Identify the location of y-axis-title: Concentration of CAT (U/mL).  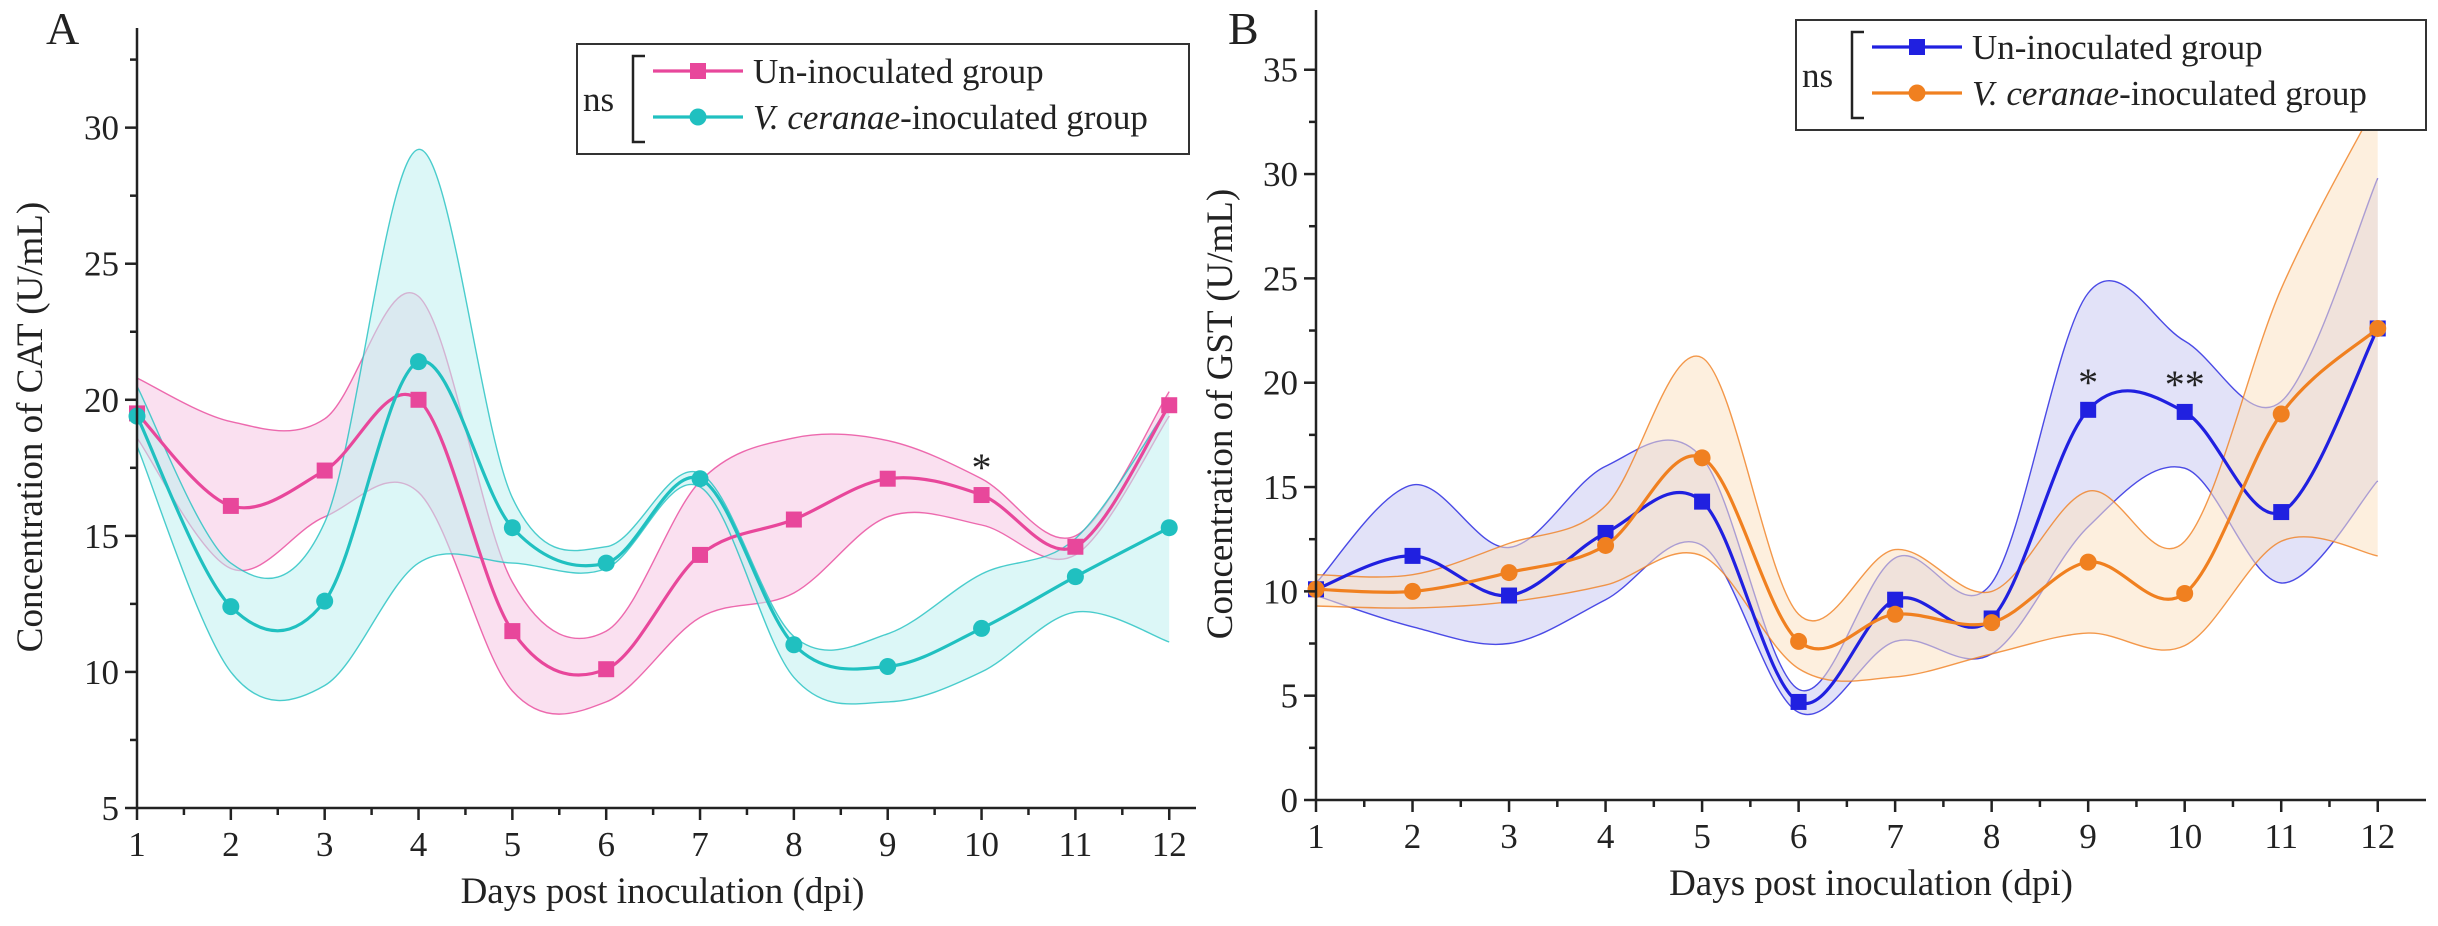
(30, 427).